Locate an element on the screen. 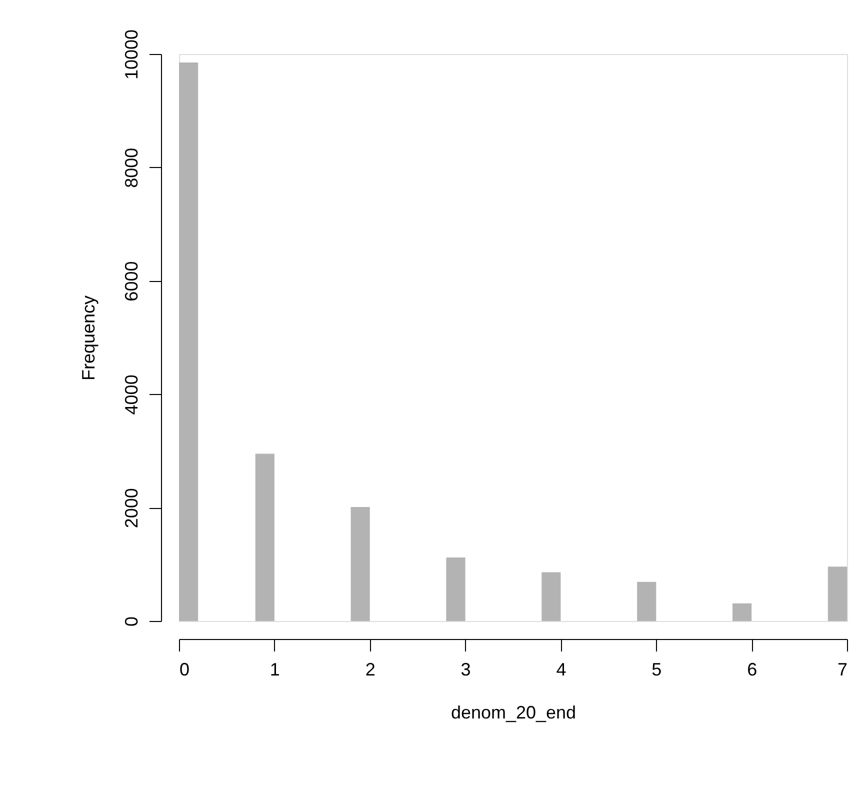 This screenshot has height=796, width=866. x-tick-label: 0 is located at coordinates (185, 670).